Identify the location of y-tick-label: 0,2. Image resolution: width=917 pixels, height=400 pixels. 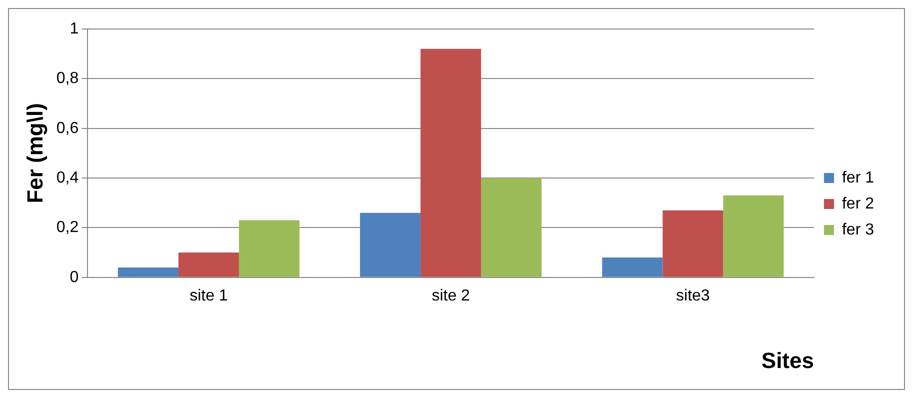
(67, 227).